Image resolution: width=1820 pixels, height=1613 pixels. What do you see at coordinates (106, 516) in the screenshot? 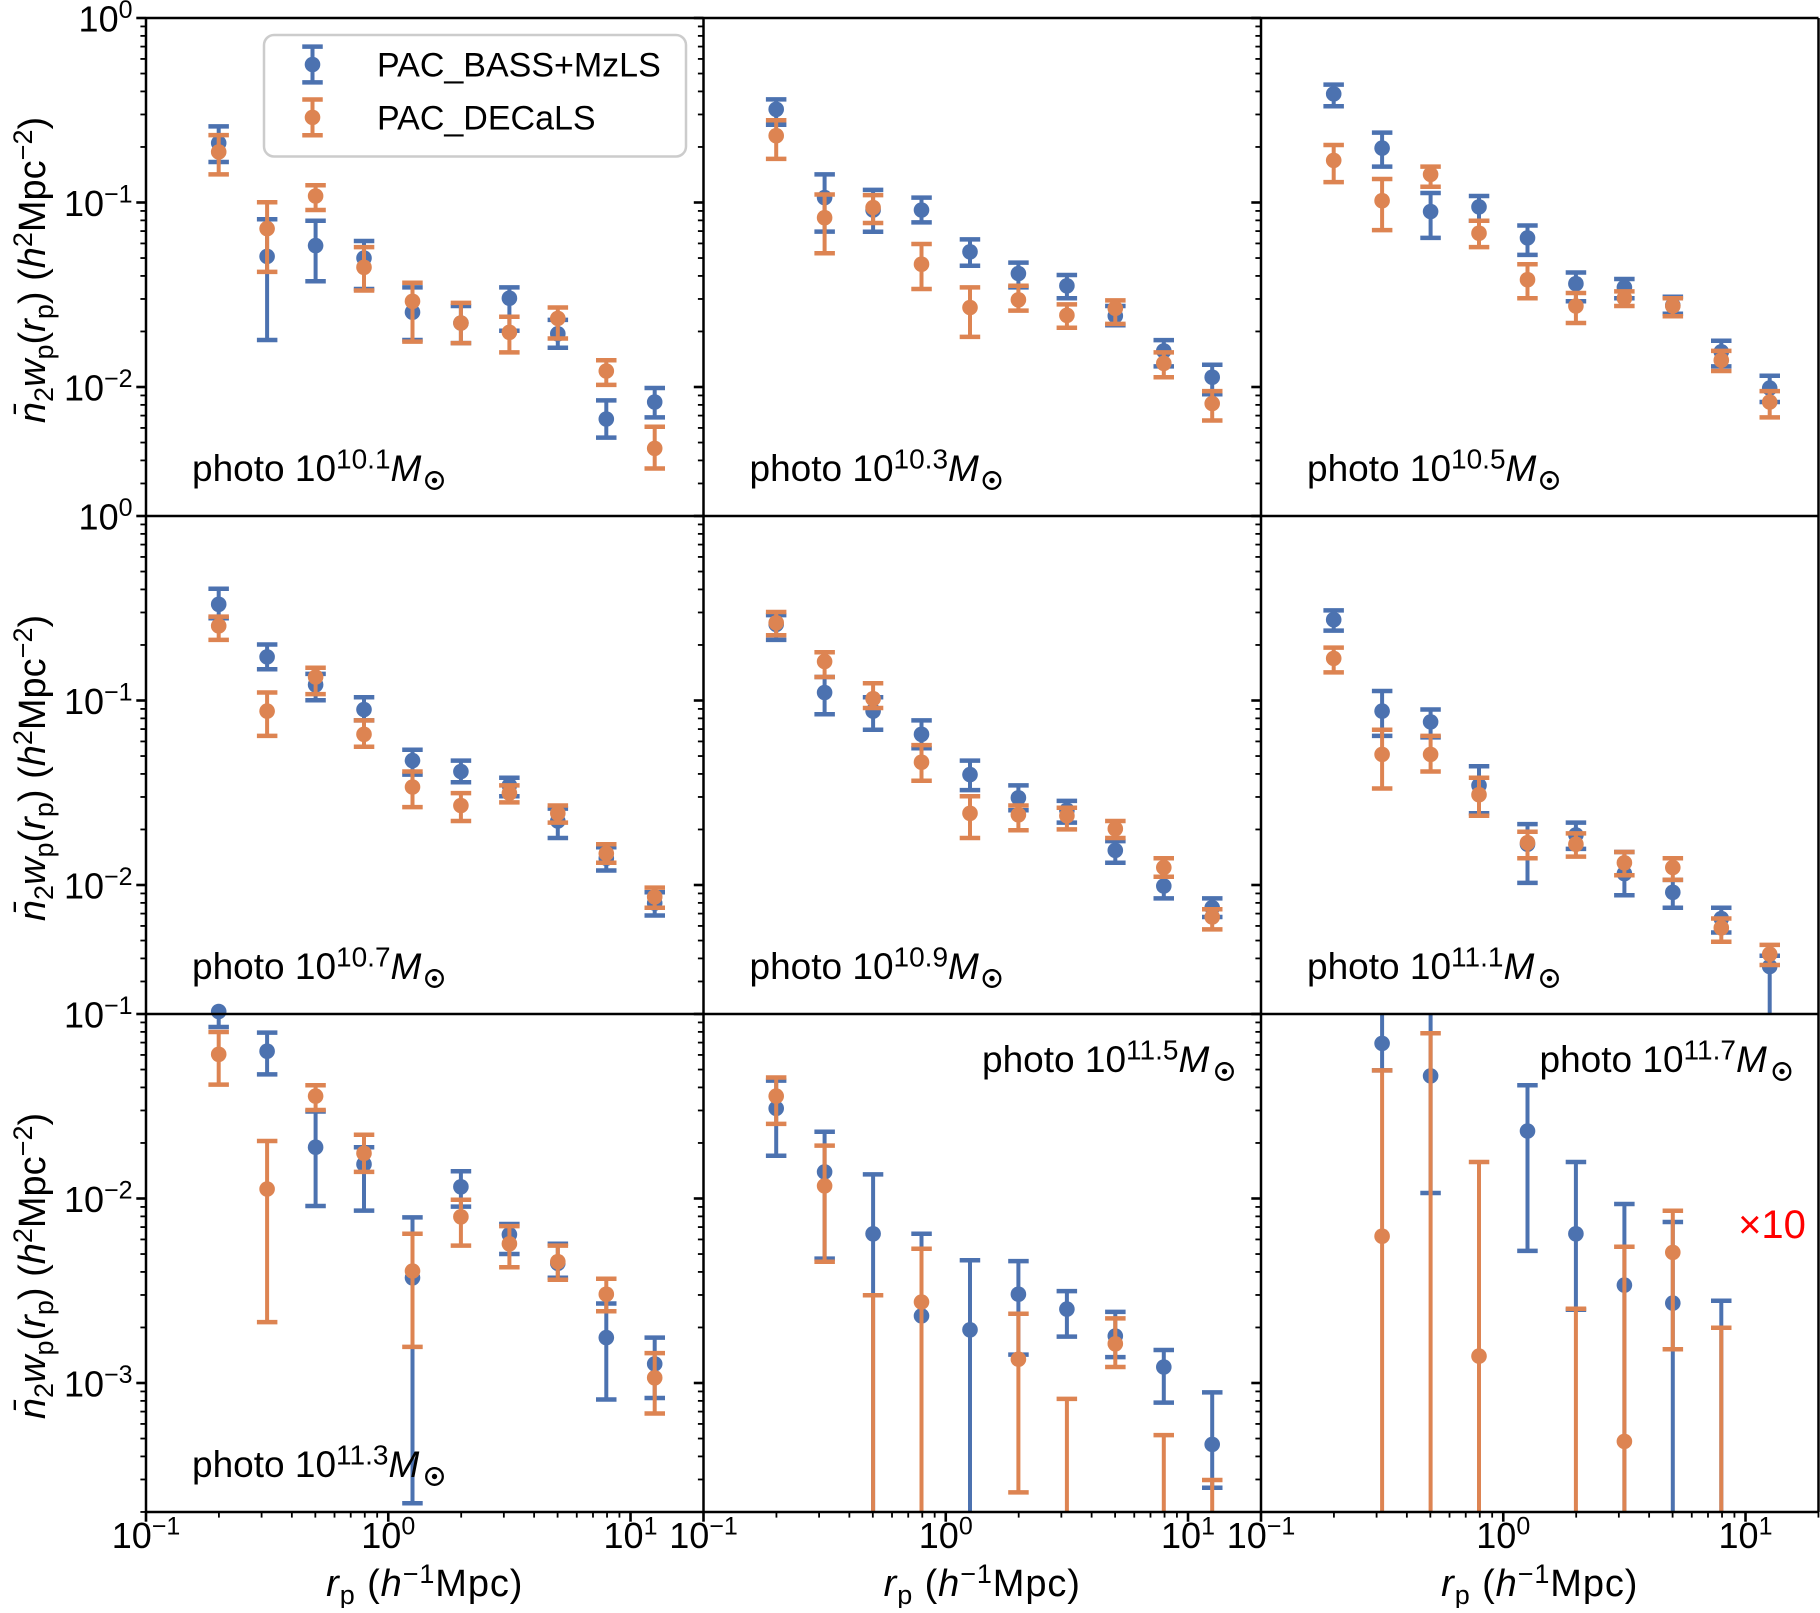
I see `svg-text: 10⁰` at bounding box center [106, 516].